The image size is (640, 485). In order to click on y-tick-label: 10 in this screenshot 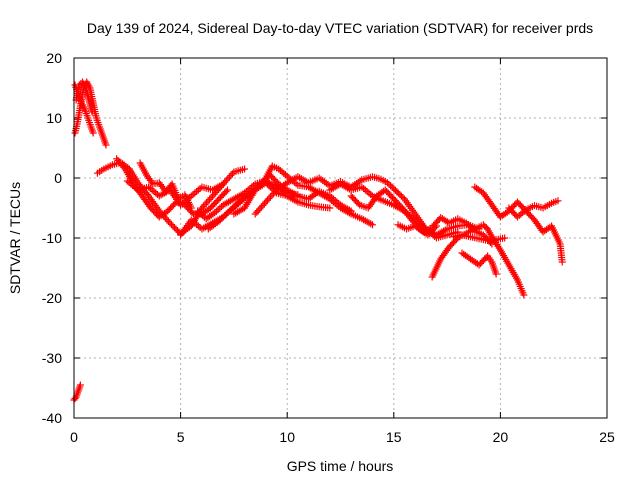, I will do `click(54, 118)`.